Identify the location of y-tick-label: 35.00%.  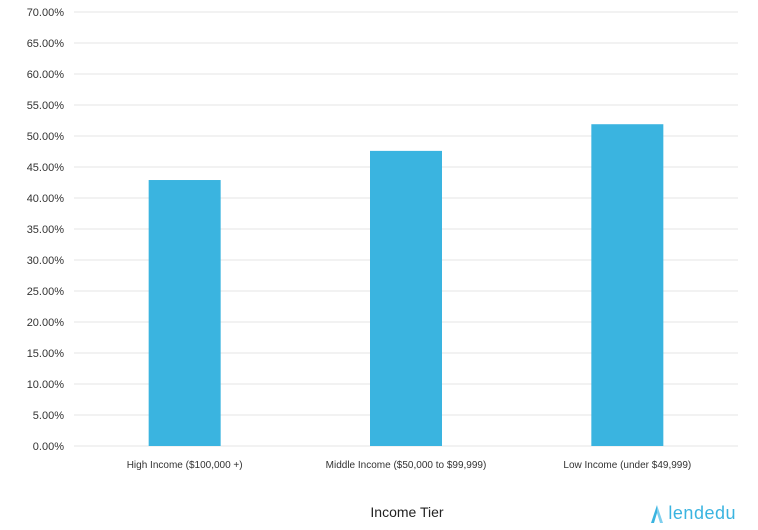
(46, 230).